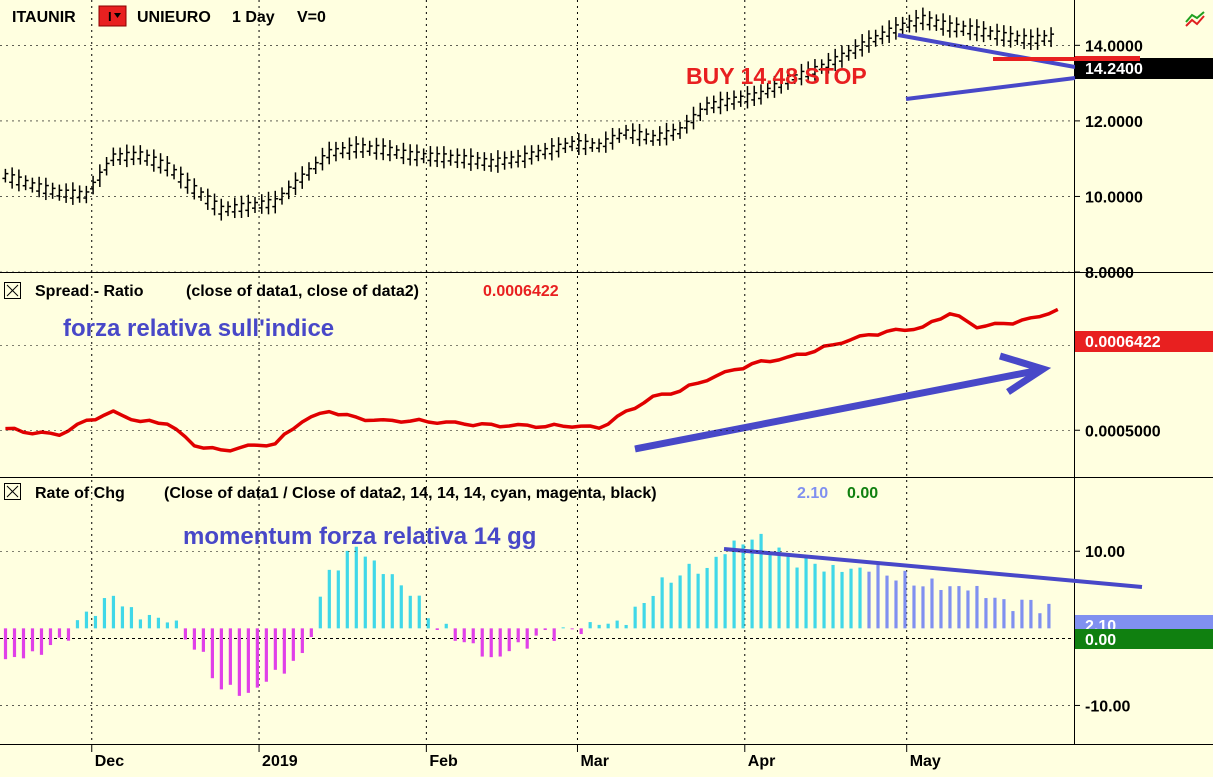  What do you see at coordinates (776, 76) in the screenshot?
I see `buy-stop-annotation: BUY 14.48 STOP` at bounding box center [776, 76].